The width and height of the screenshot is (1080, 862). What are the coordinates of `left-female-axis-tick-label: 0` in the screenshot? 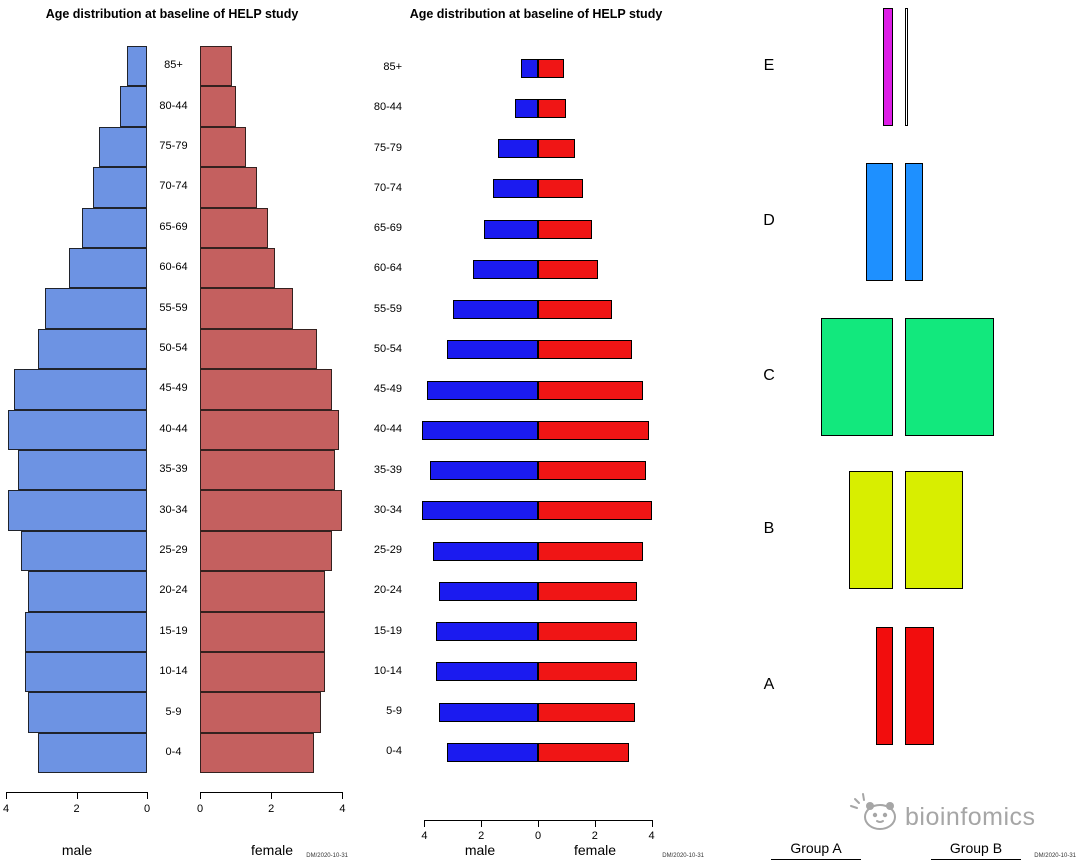 It's located at (200, 809).